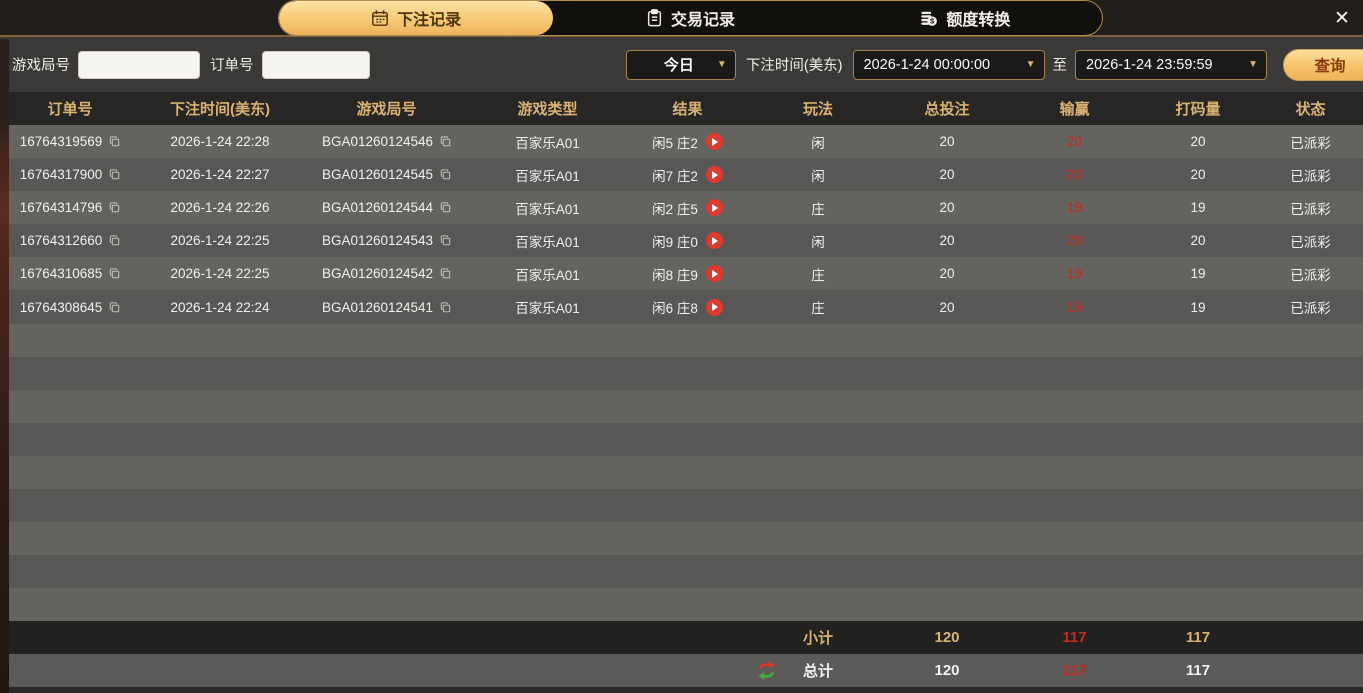 The height and width of the screenshot is (693, 1363). What do you see at coordinates (70, 207) in the screenshot?
I see `cell-order-no: 16764314796` at bounding box center [70, 207].